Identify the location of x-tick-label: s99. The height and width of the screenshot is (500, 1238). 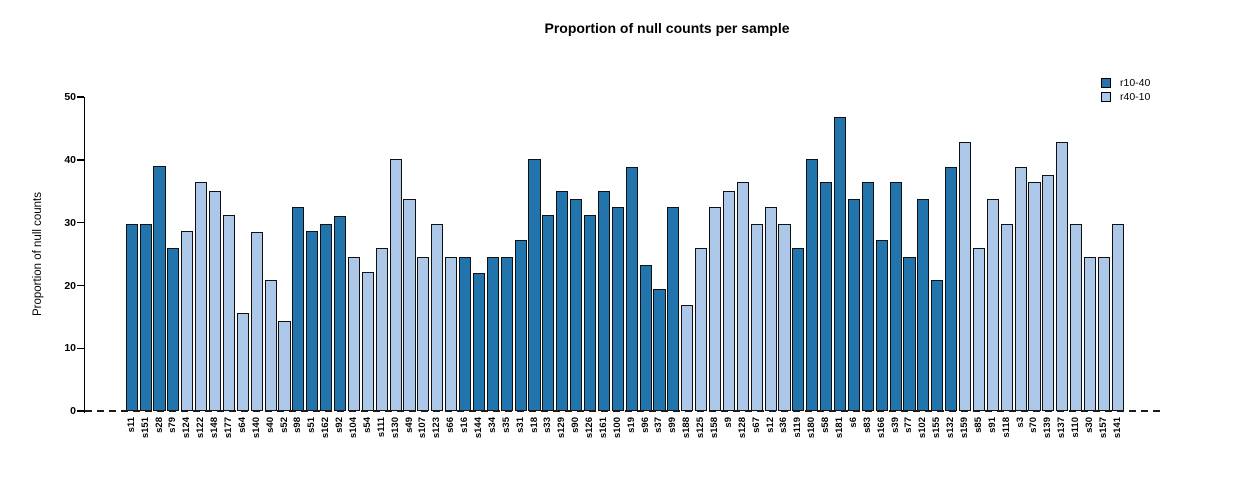
(673, 425).